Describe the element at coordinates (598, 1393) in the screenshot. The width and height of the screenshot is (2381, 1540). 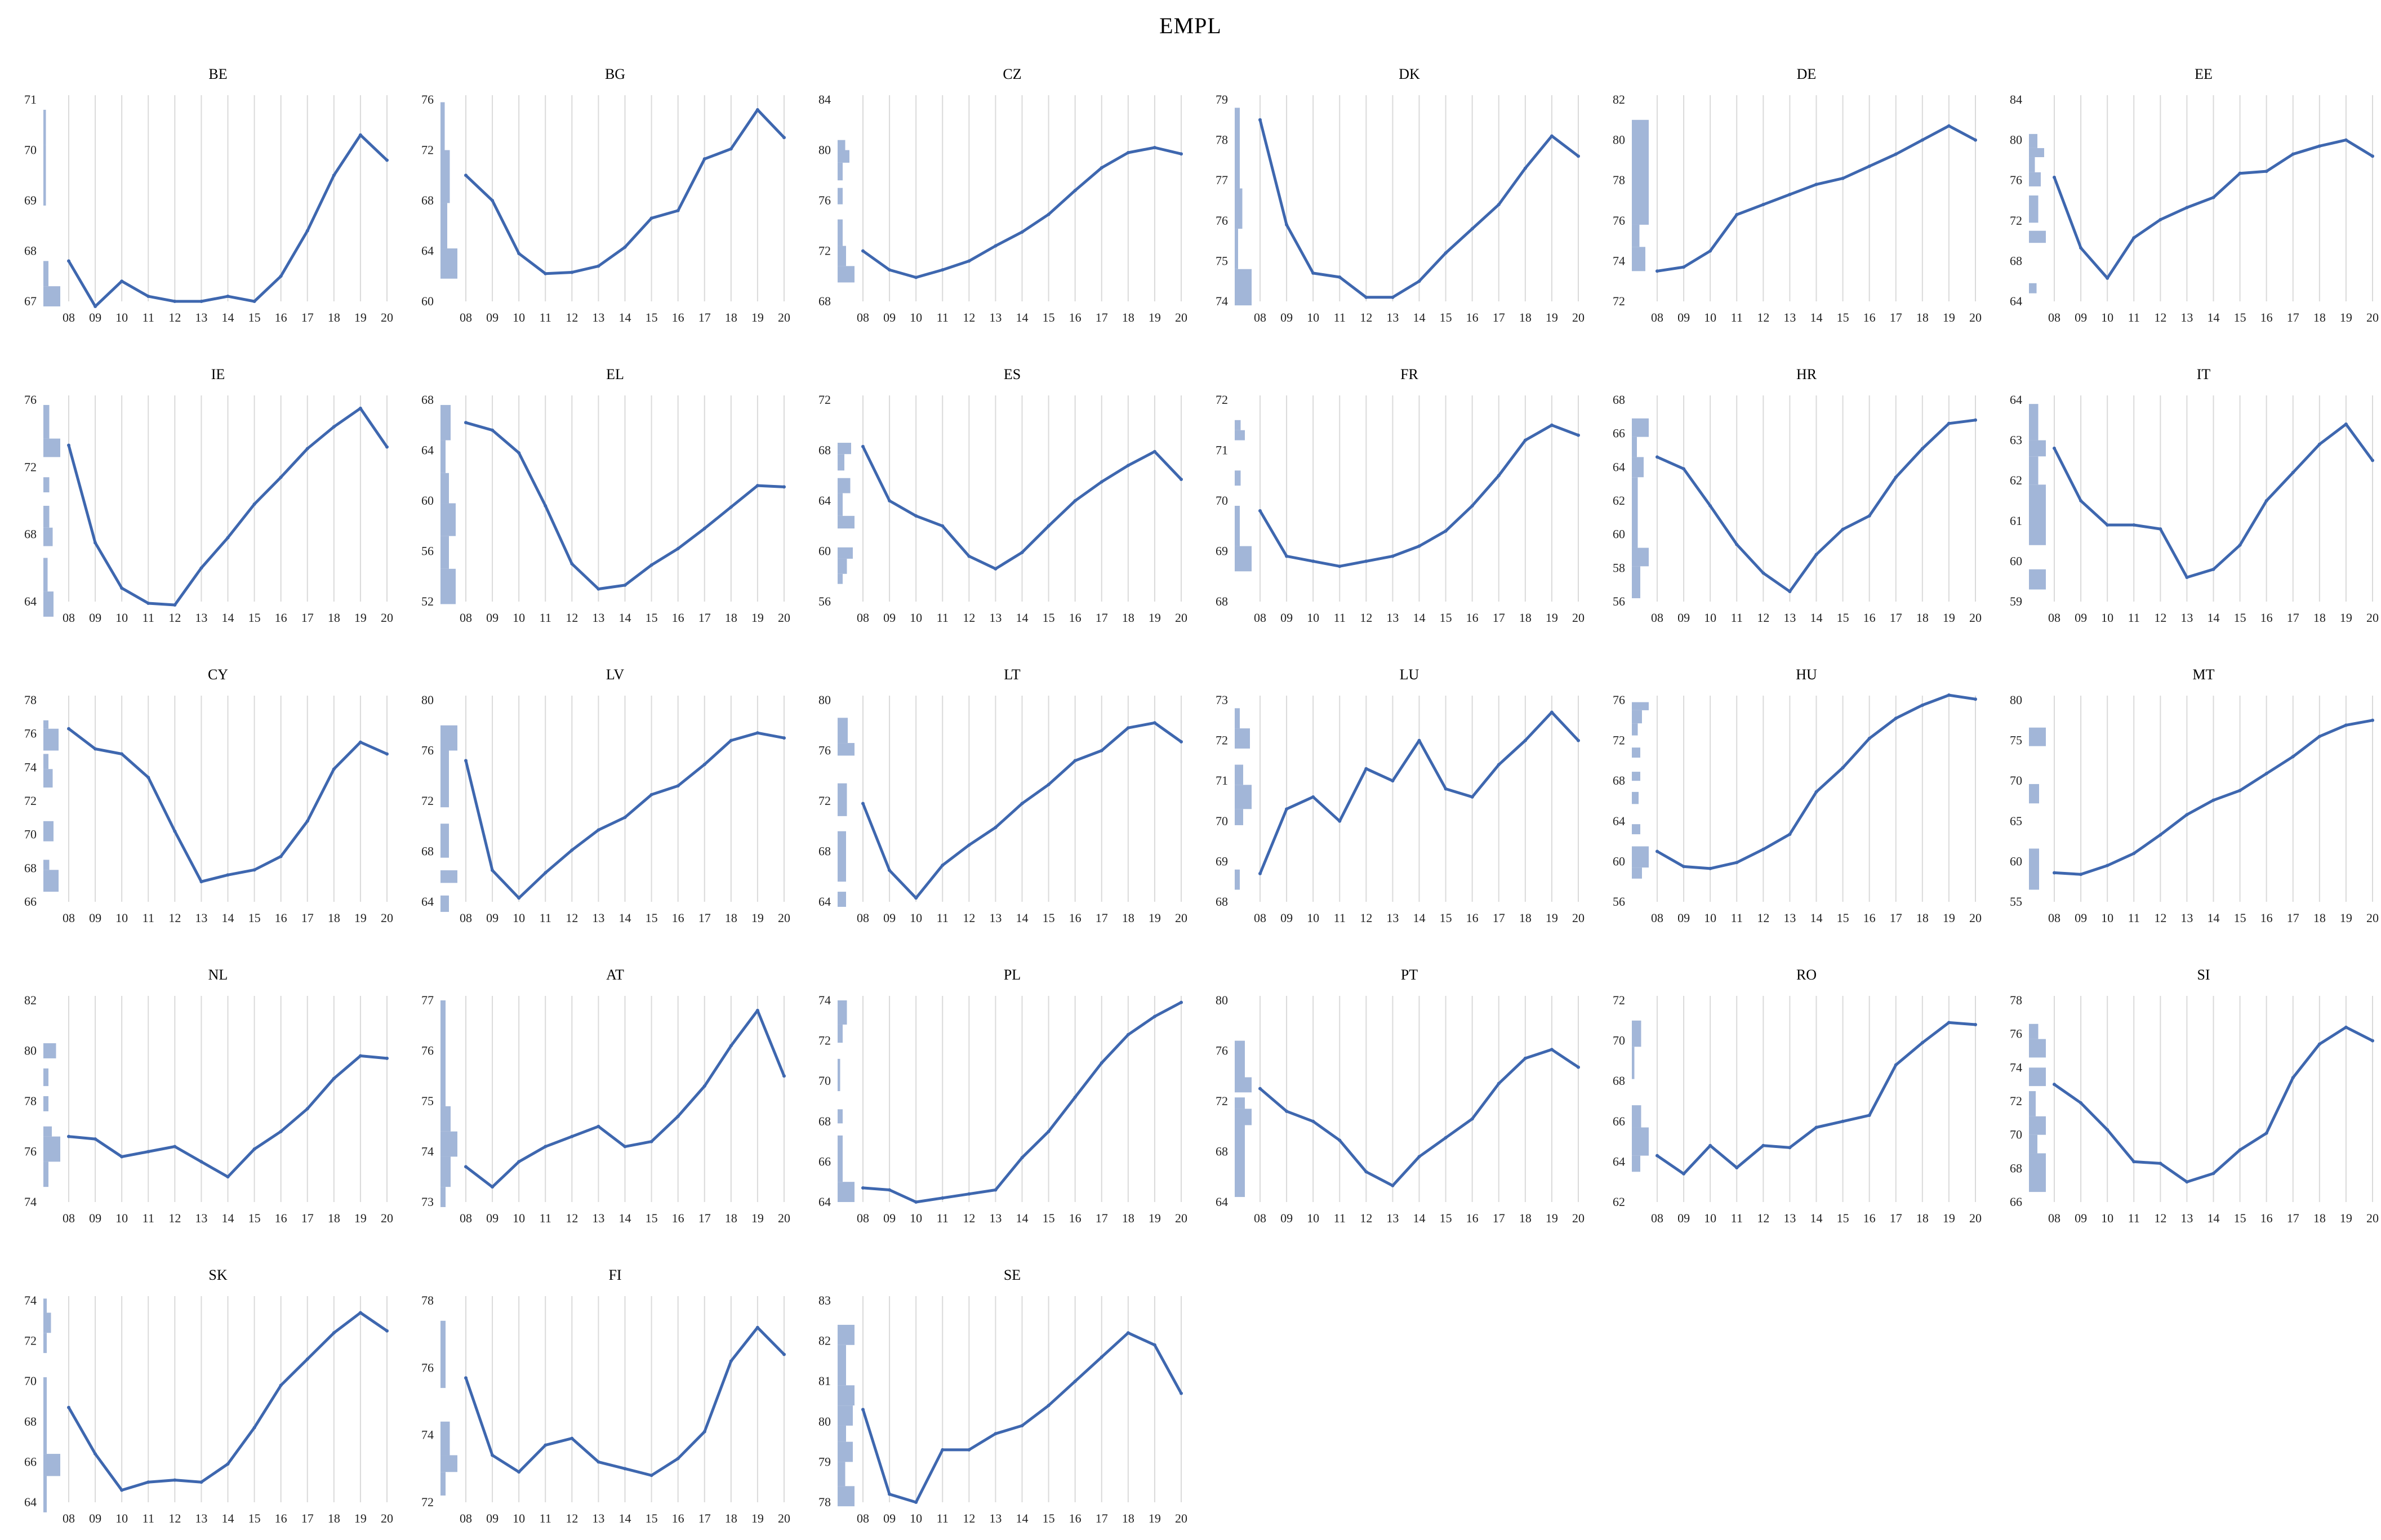
I see `chart-panel-fi: FI 72 74 76 78 08 09 10 11 12 13 14 15 16 17 18 19 20` at that location.